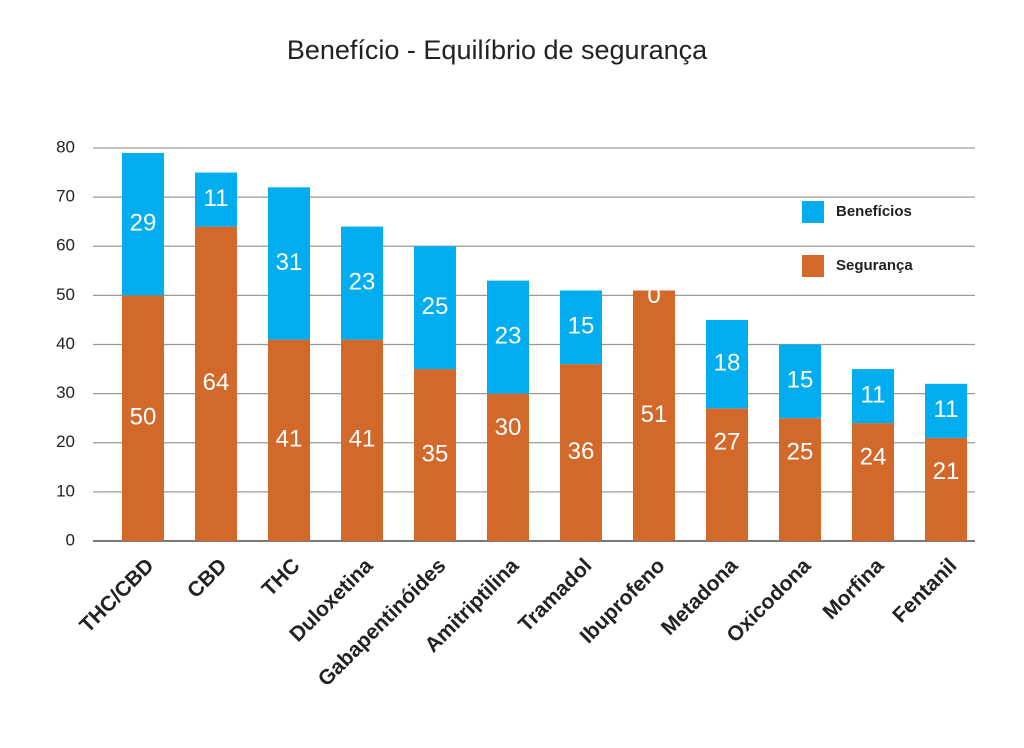  I want to click on data-label: 21, so click(946, 471).